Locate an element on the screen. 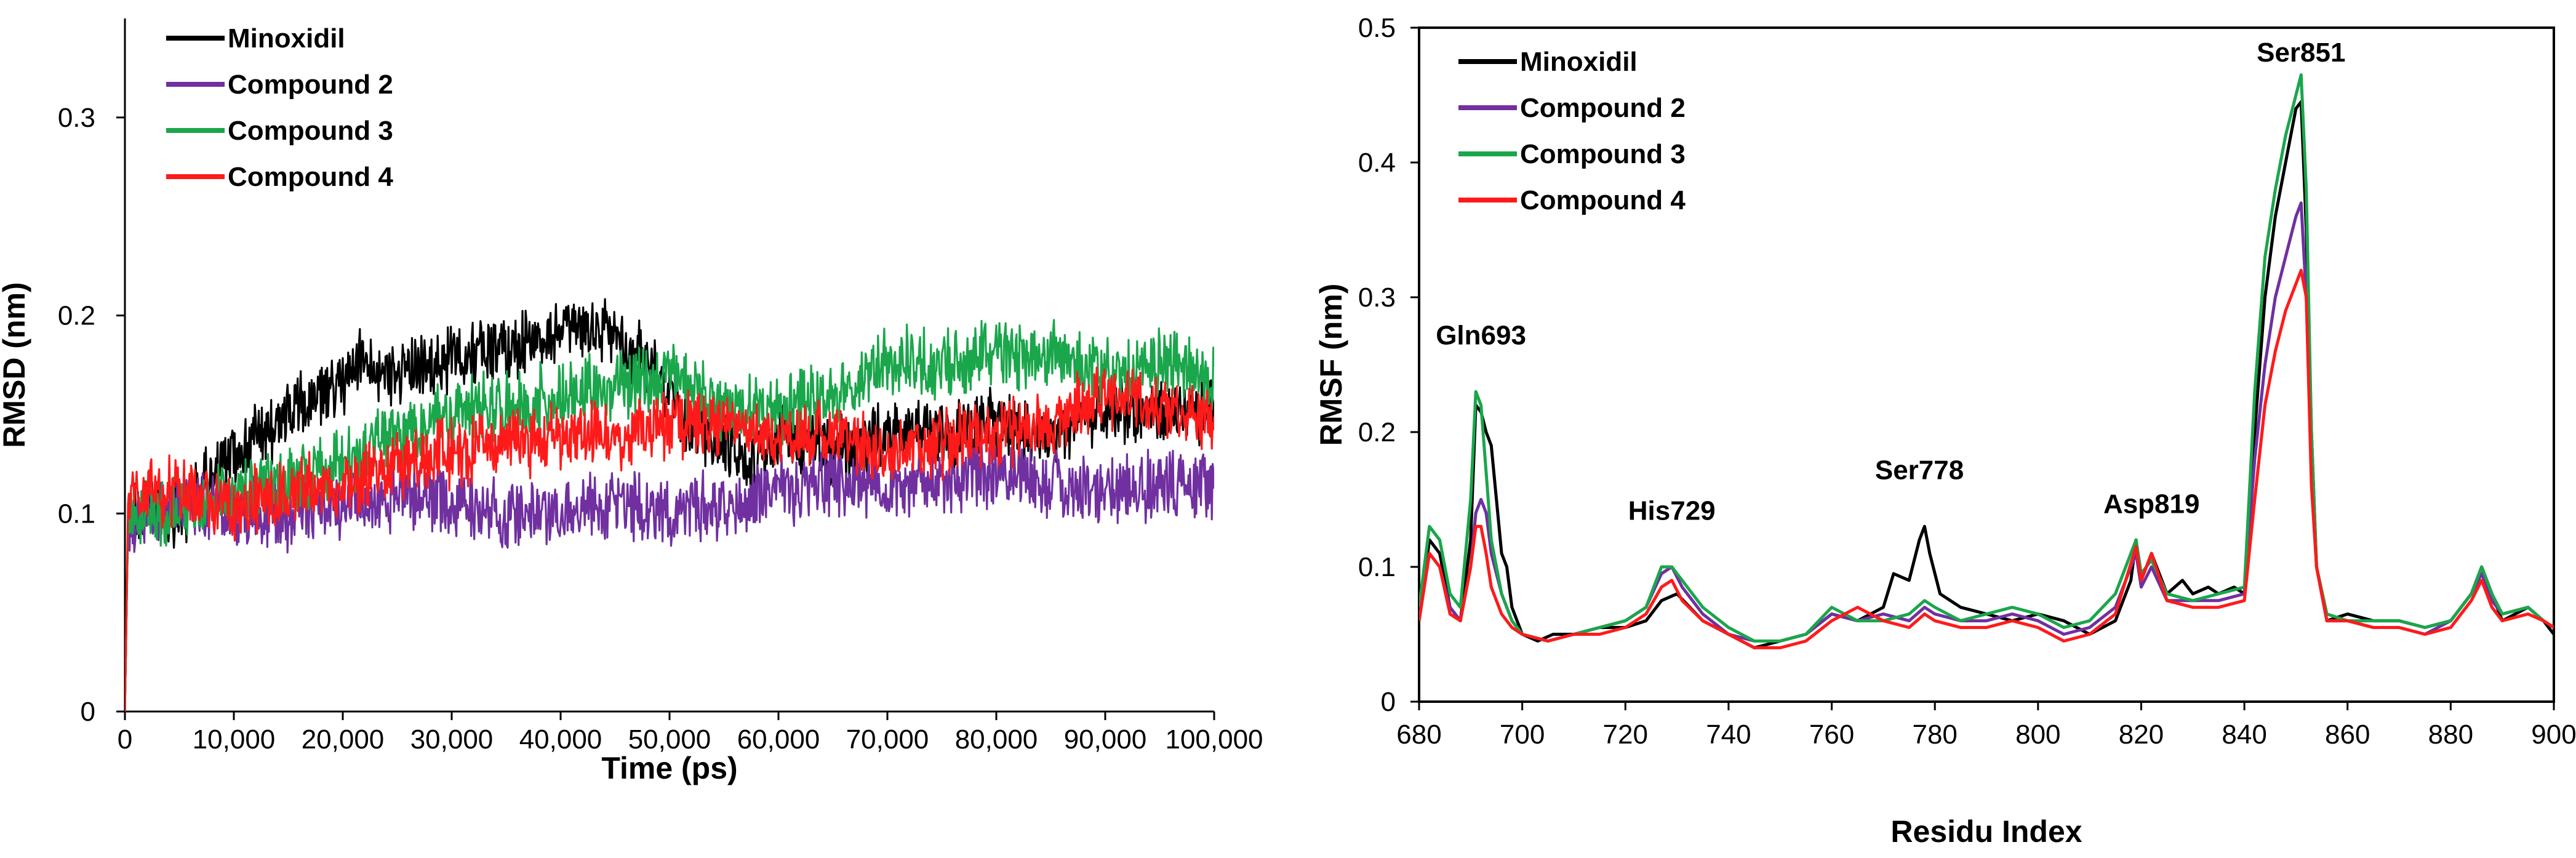  rmsf-annotation: Ser778 is located at coordinates (1919, 470).